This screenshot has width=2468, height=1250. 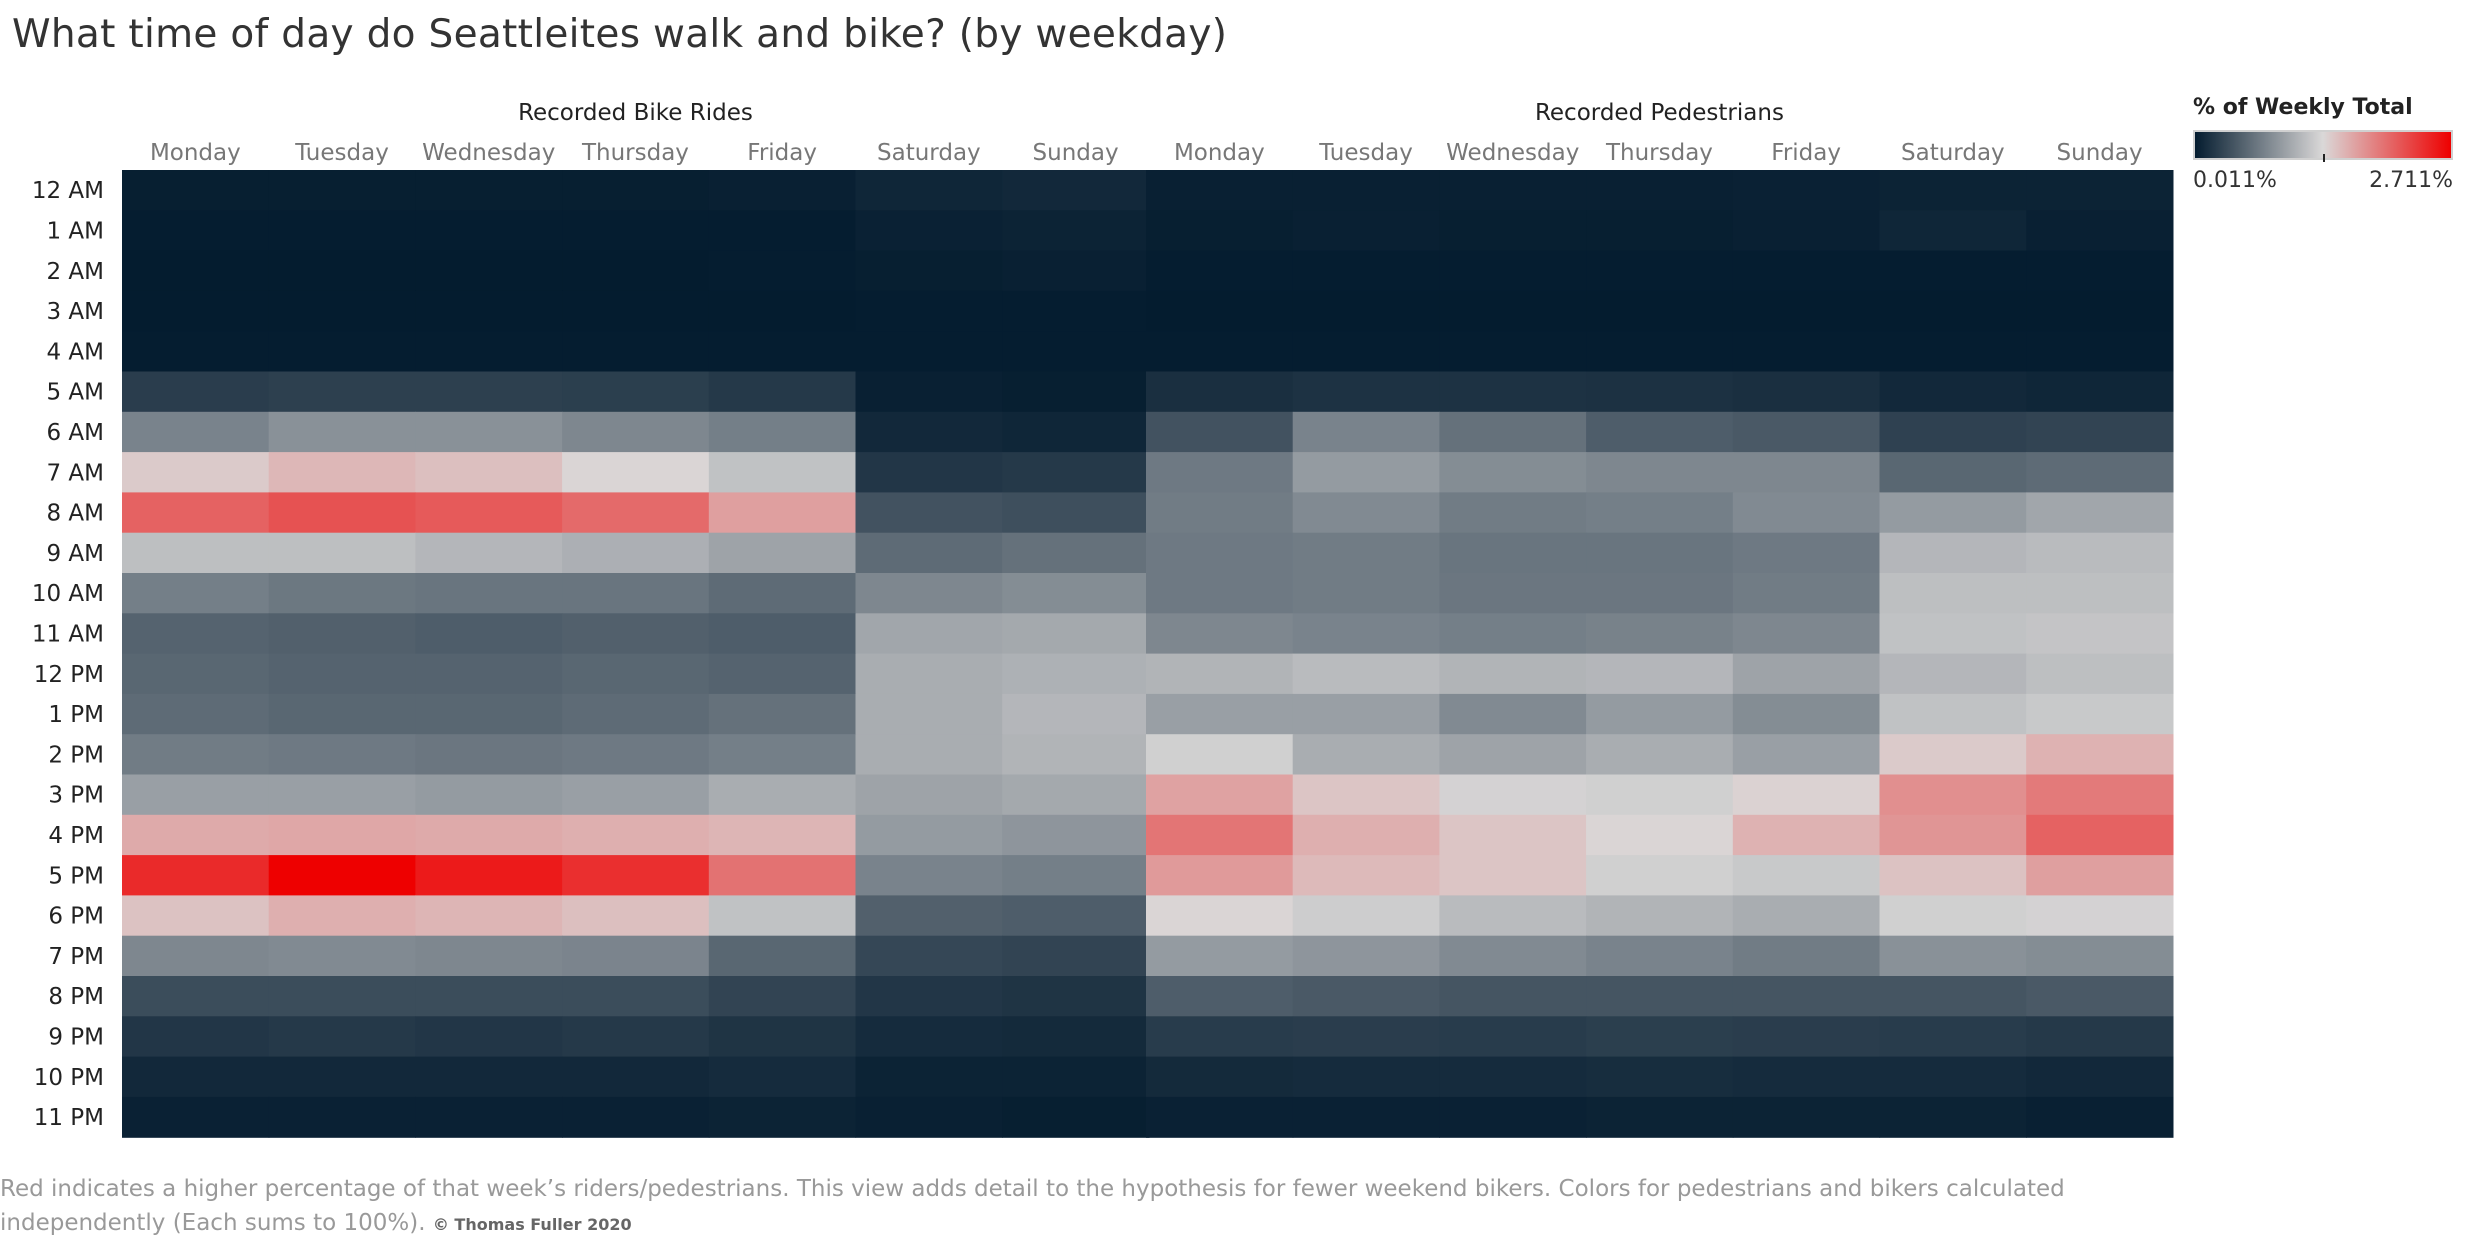 What do you see at coordinates (532, 1224) in the screenshot?
I see `footnote-credit: © Thomas Fuller 2020` at bounding box center [532, 1224].